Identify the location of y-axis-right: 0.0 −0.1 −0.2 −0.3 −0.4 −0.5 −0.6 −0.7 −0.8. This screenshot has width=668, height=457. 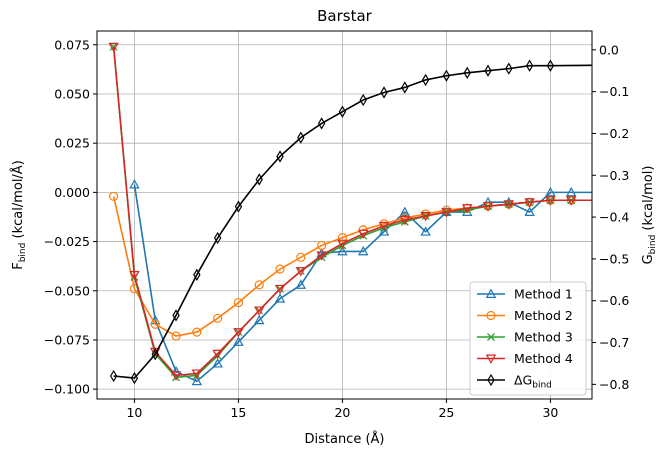
(610, 217).